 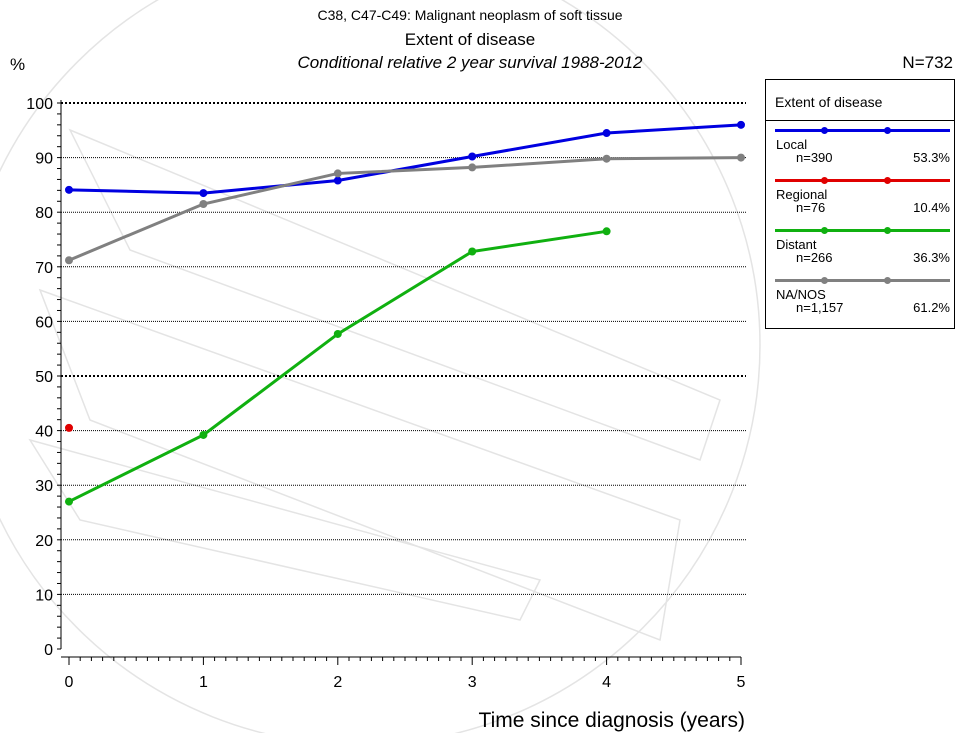 I want to click on y-tick-label: 100, so click(x=39, y=104).